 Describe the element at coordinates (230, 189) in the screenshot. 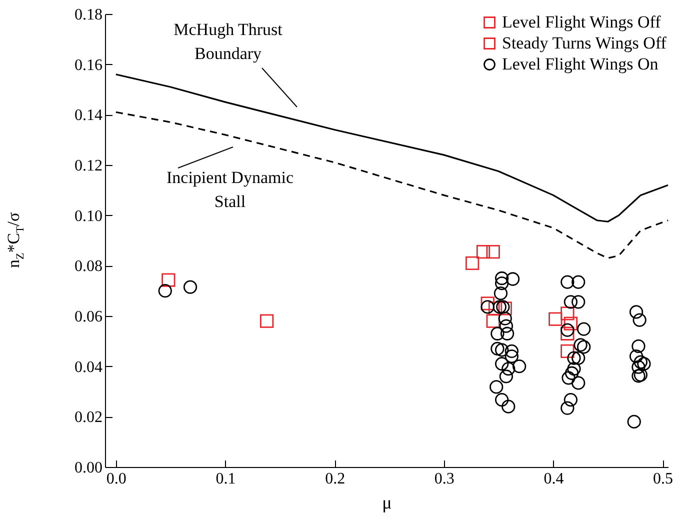

I see `annotation: Incipient Dynamic Stall` at that location.